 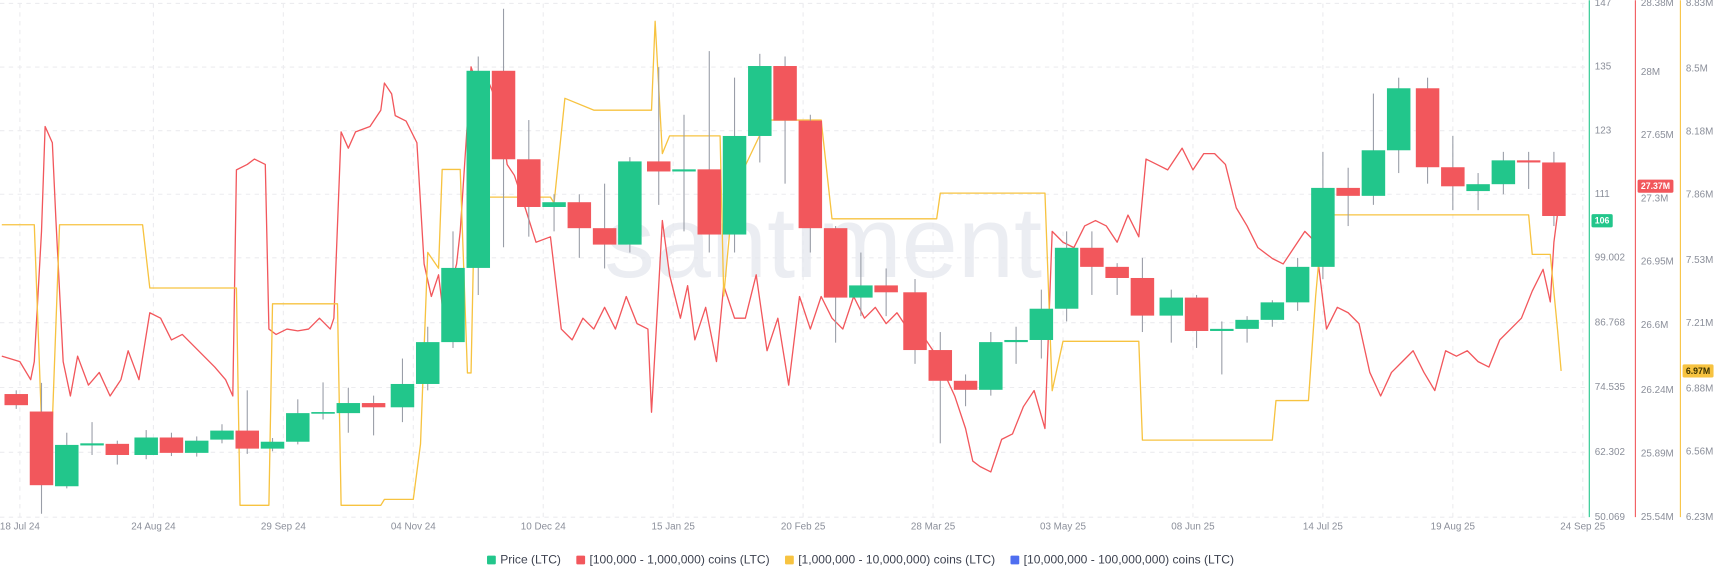 What do you see at coordinates (283, 527) in the screenshot?
I see `x-tick-label: 29 Sep 24` at bounding box center [283, 527].